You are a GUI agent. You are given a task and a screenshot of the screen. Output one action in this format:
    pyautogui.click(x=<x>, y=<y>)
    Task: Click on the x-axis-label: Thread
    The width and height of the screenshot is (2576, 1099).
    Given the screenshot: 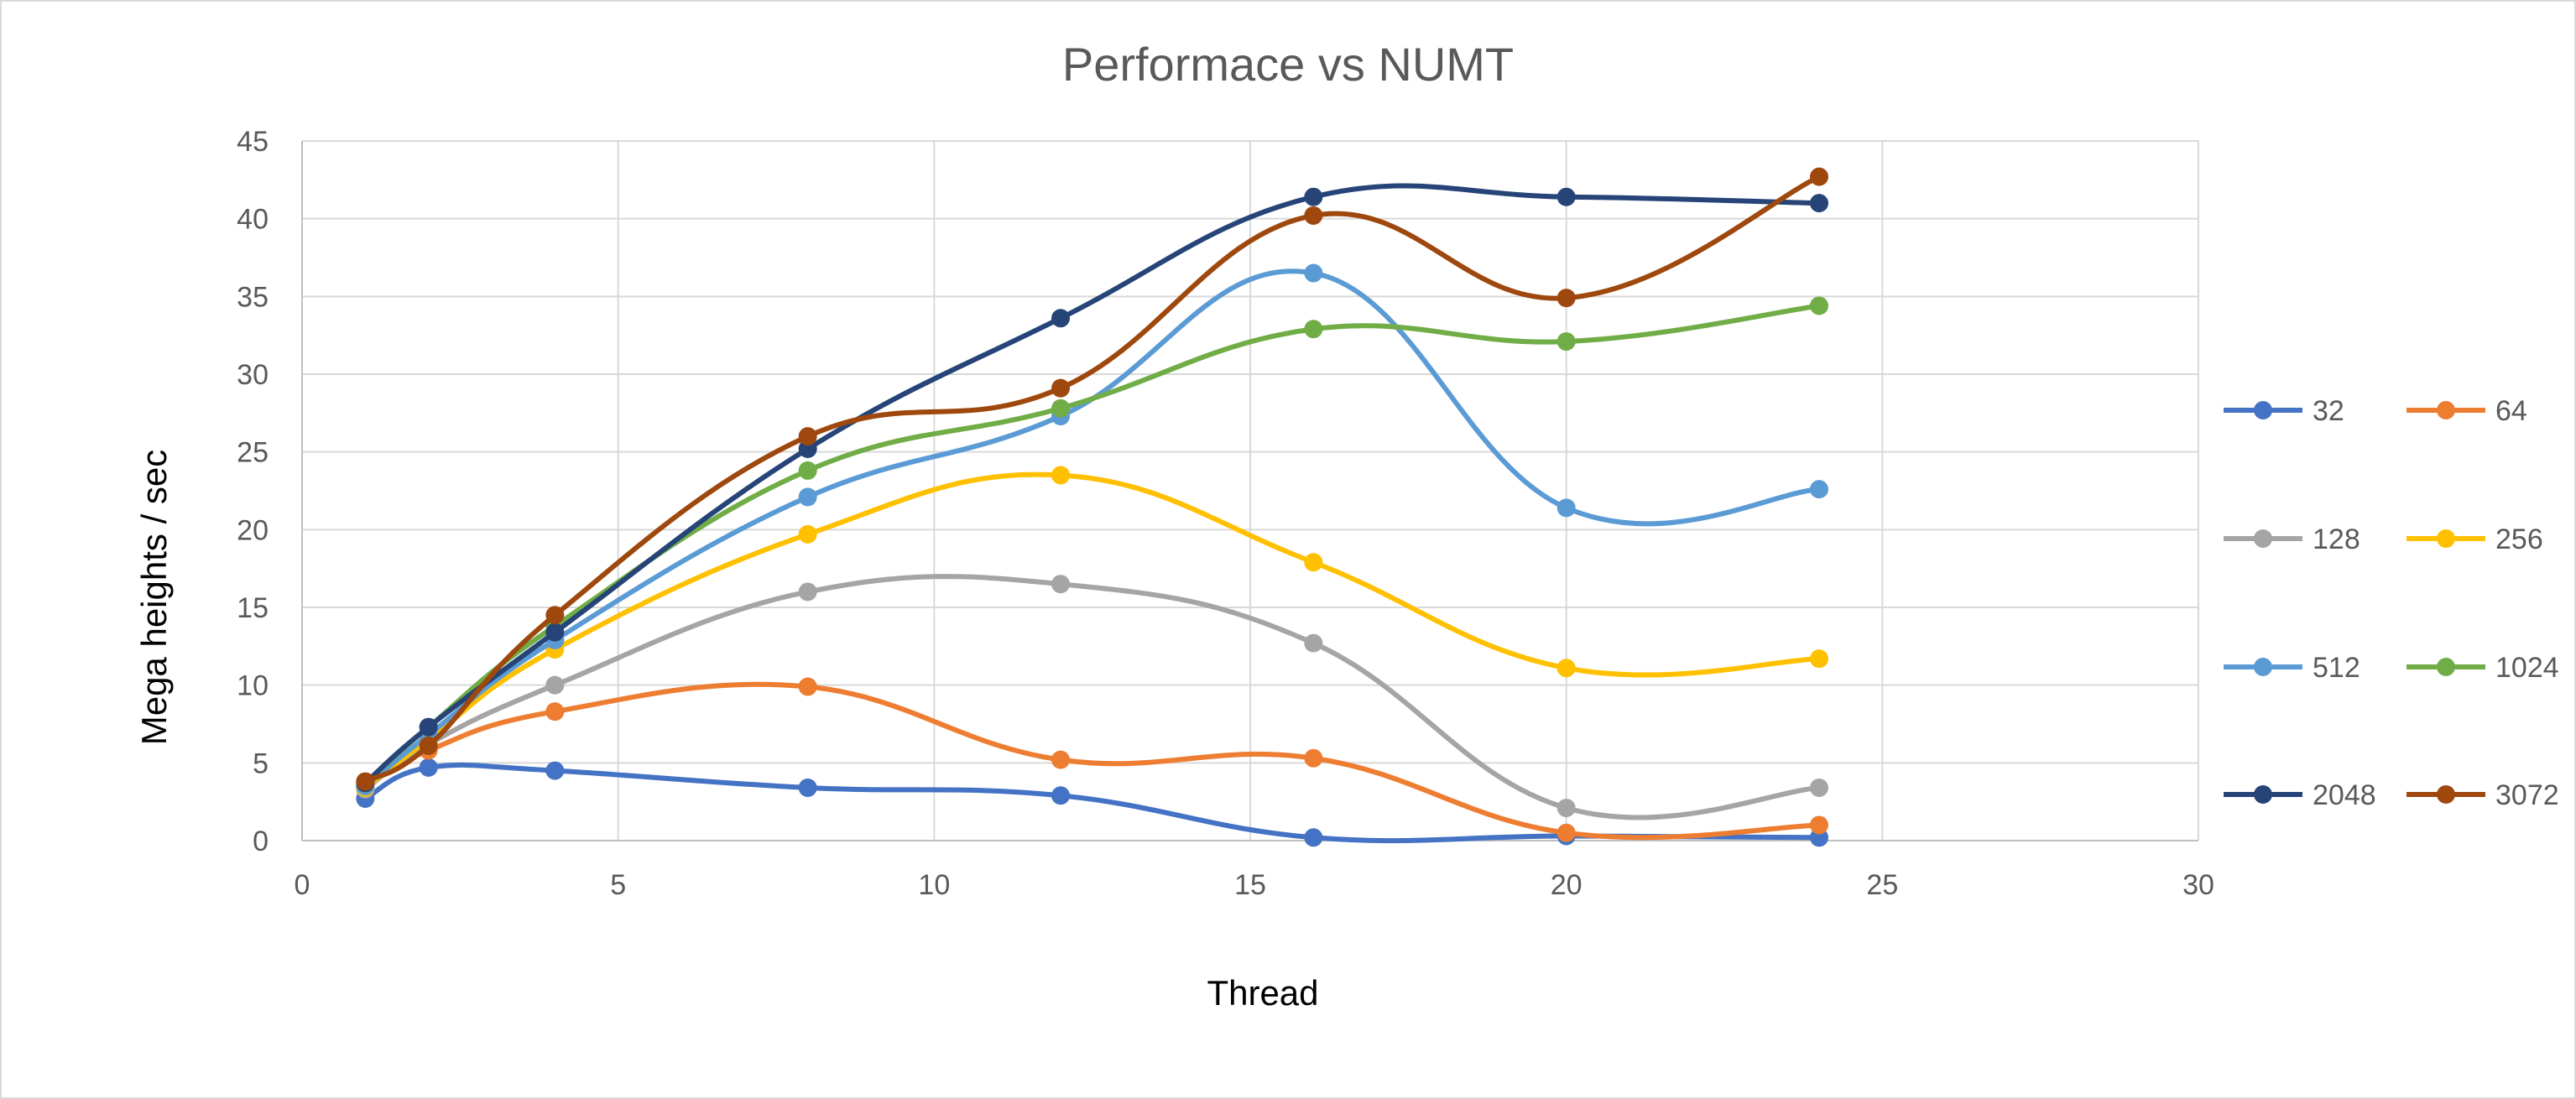 What is the action you would take?
    pyautogui.click(x=1262, y=993)
    